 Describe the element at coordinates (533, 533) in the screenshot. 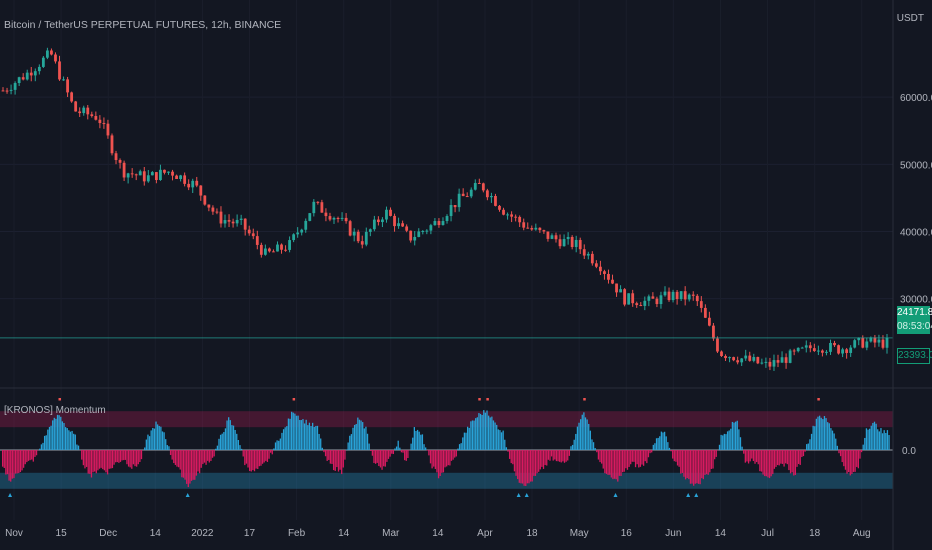

I see `x-tick-label: 18` at that location.